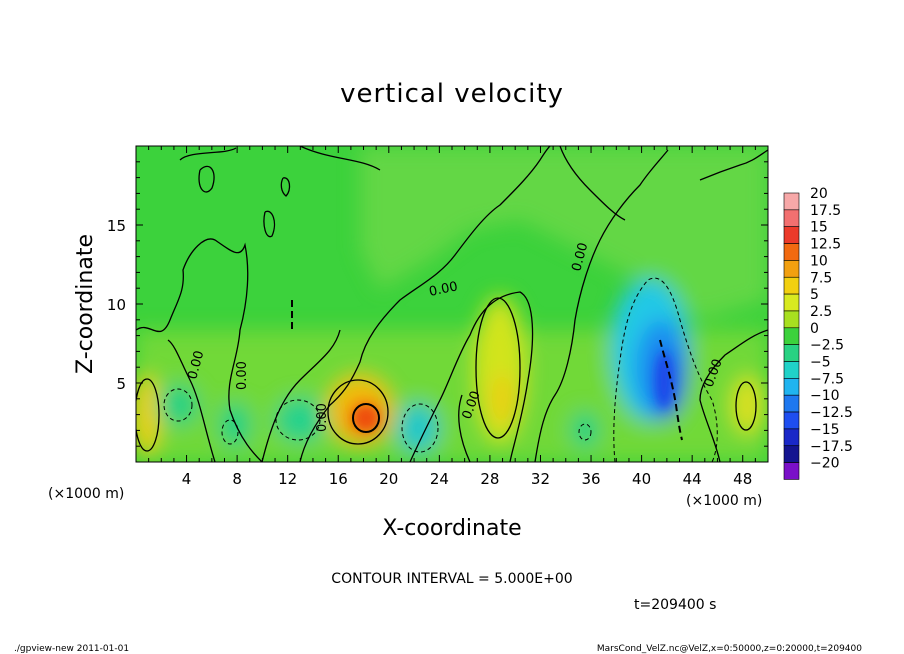  I want to click on x-tick-label: 16, so click(338, 479).